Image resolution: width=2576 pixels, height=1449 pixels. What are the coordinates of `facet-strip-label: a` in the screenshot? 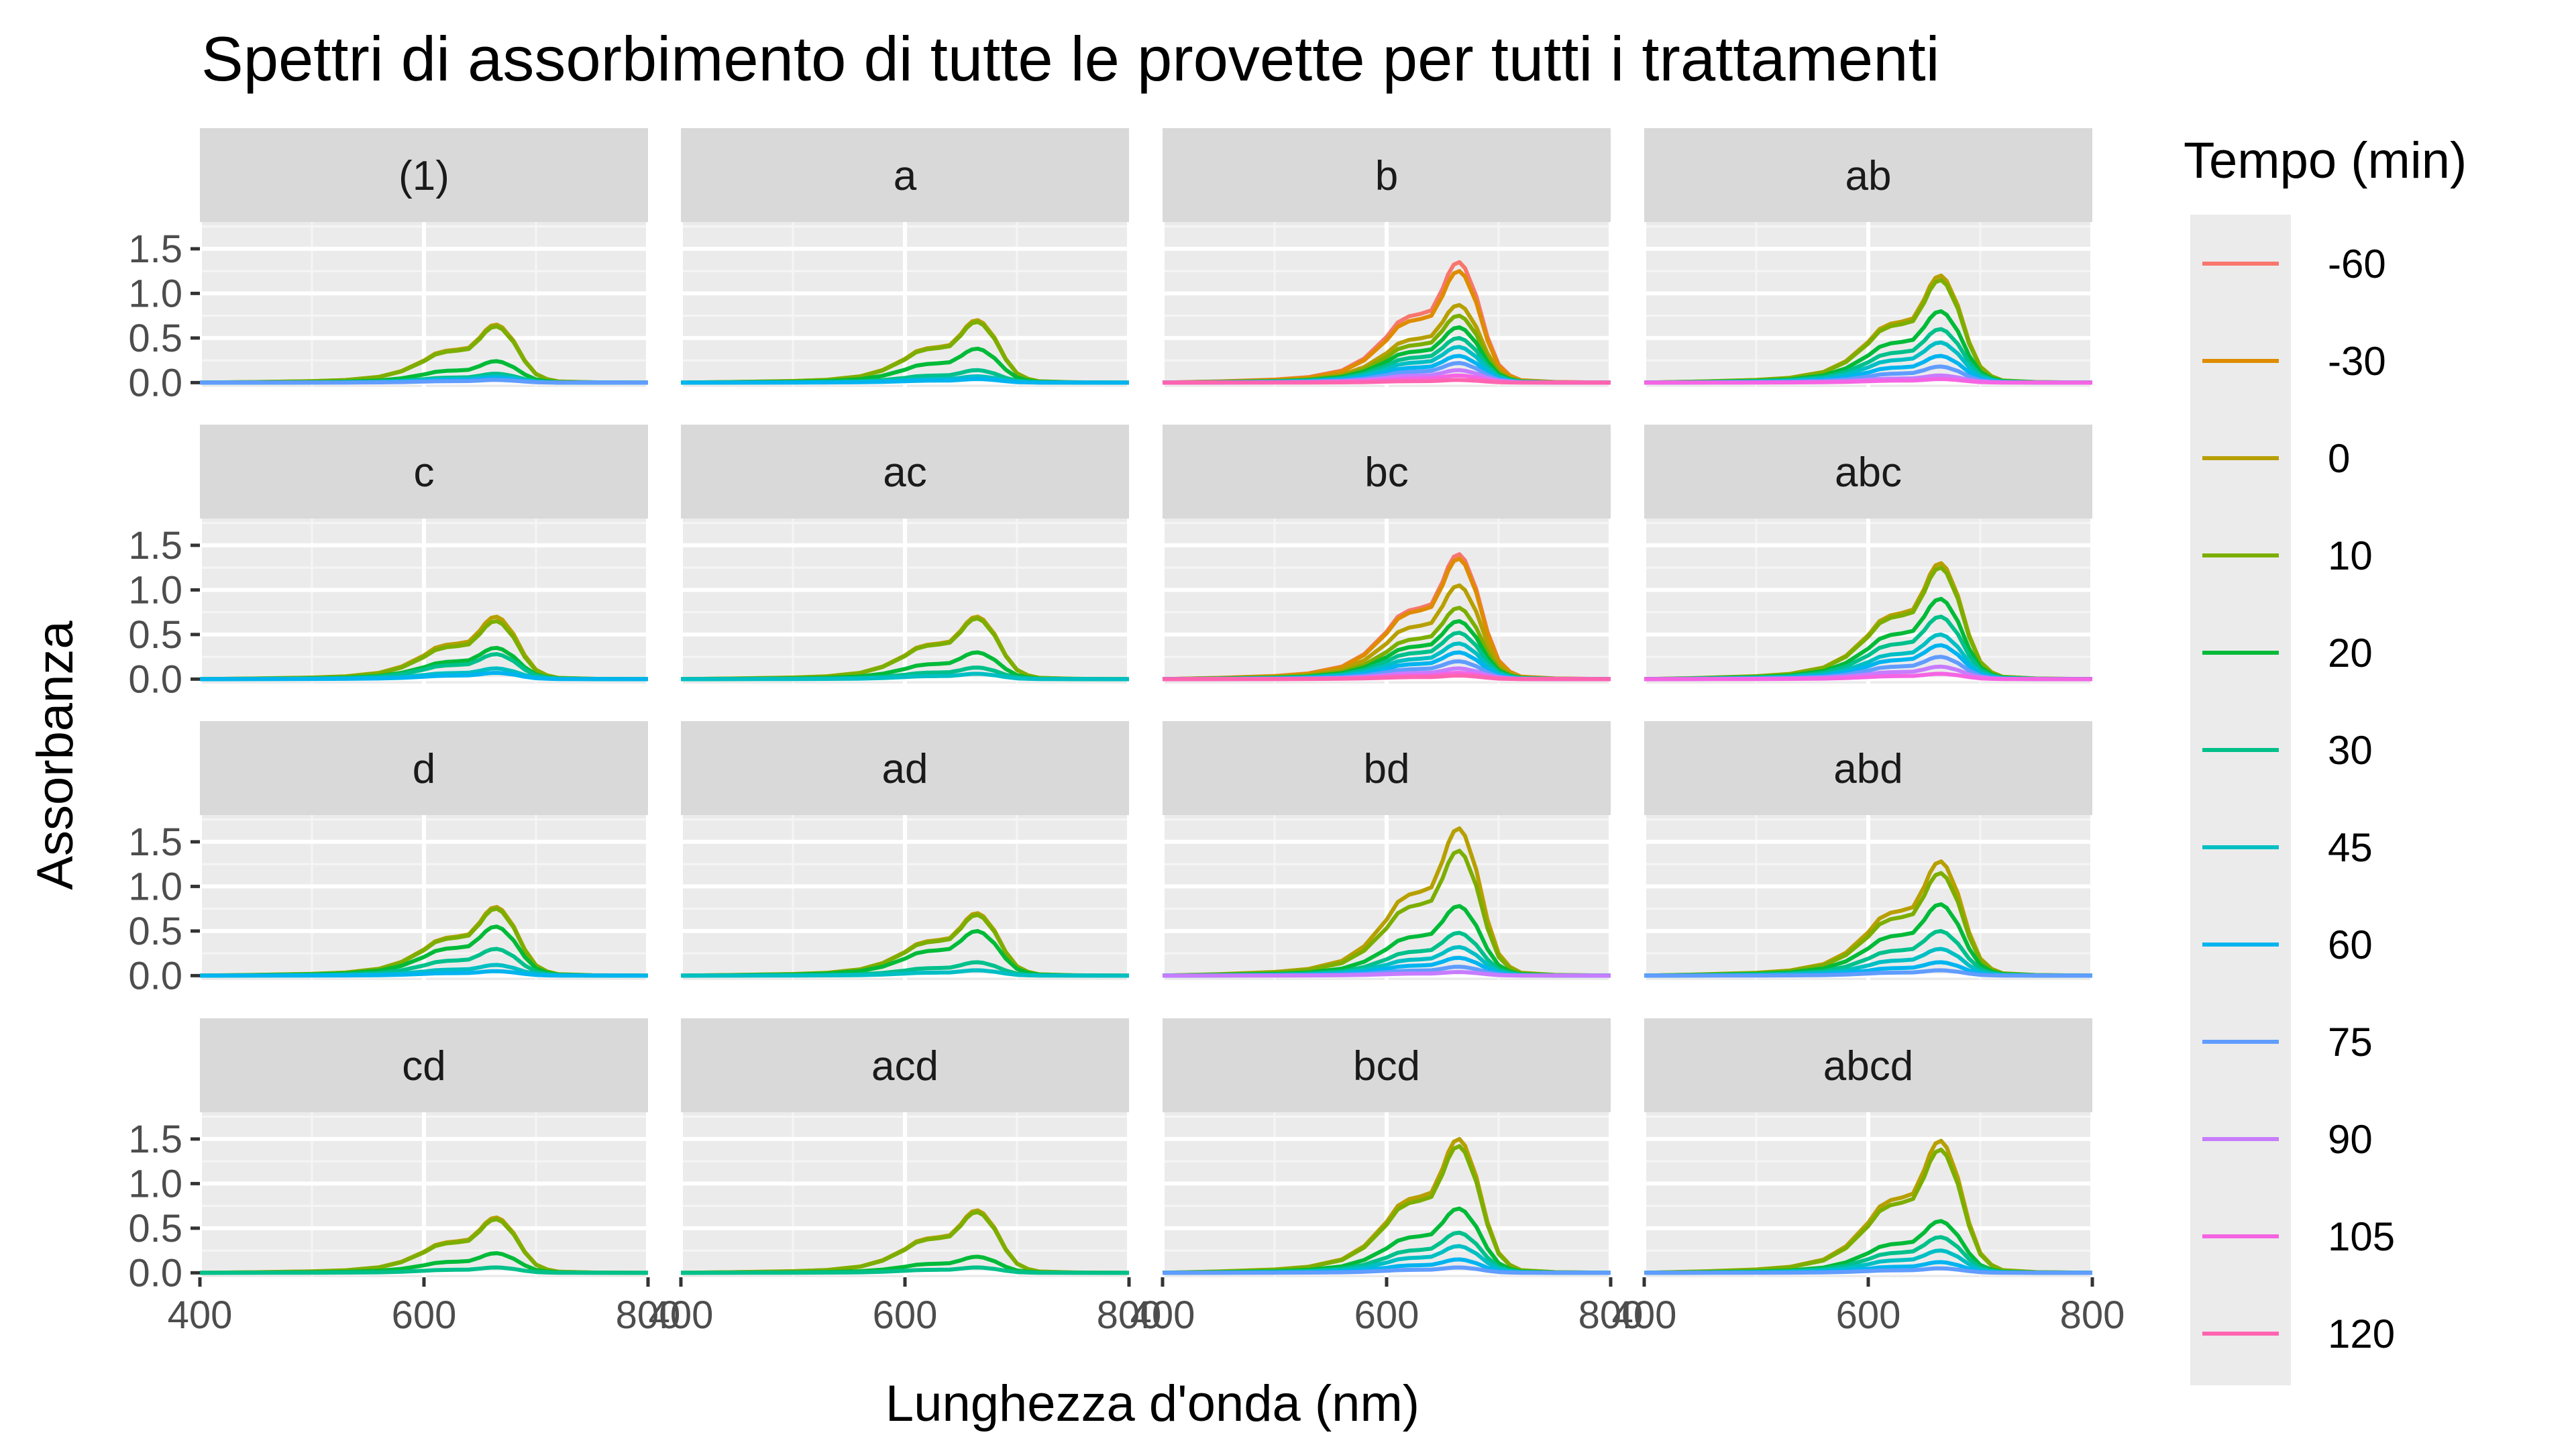 It's located at (905, 176).